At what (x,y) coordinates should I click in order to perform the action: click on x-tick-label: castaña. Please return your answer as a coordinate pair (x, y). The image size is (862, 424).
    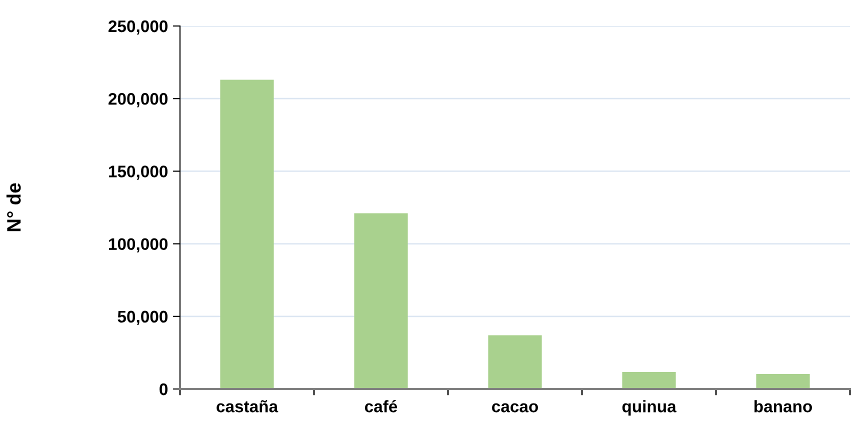
    Looking at the image, I should click on (247, 406).